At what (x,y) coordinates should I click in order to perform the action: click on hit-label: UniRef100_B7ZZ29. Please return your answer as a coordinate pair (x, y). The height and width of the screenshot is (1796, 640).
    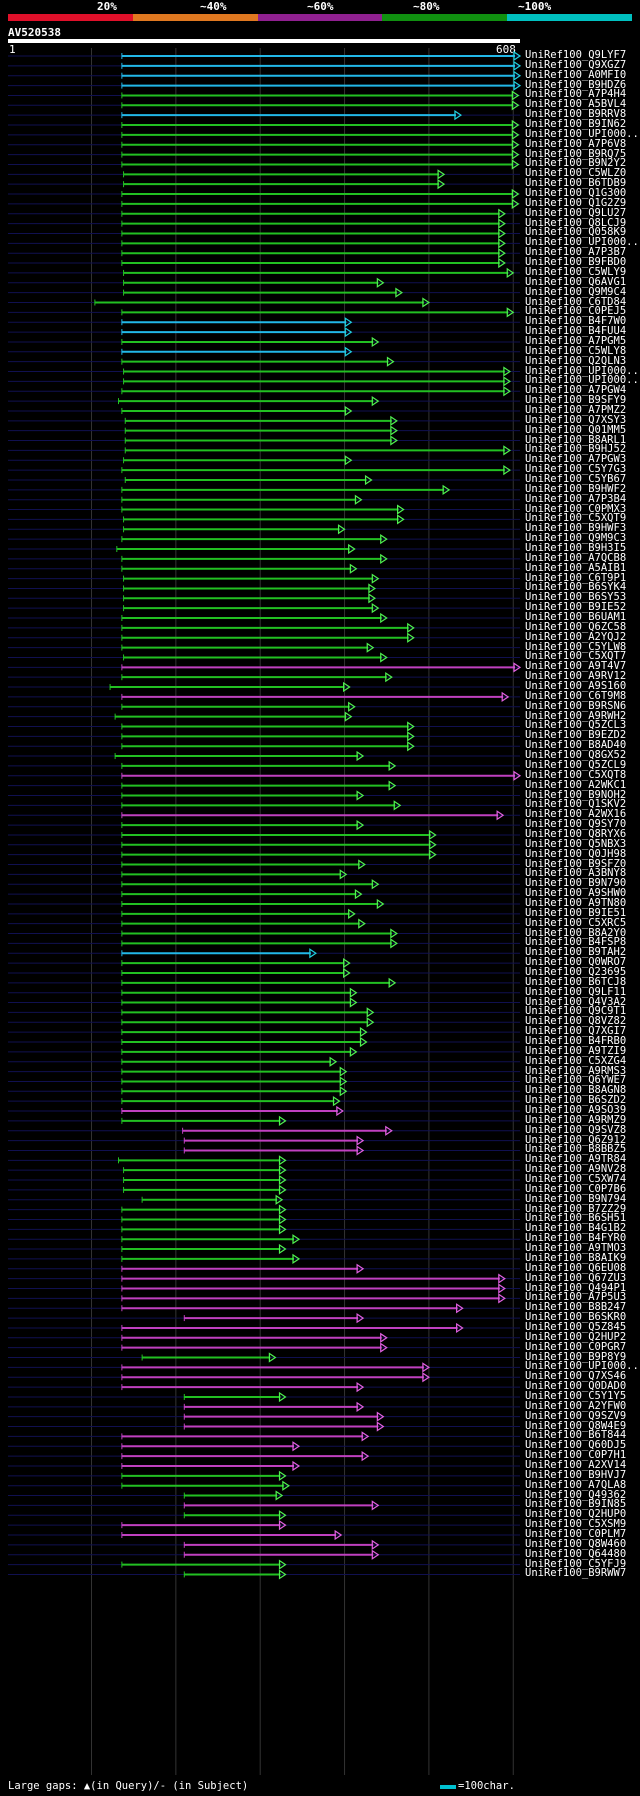
    Looking at the image, I should click on (576, 1208).